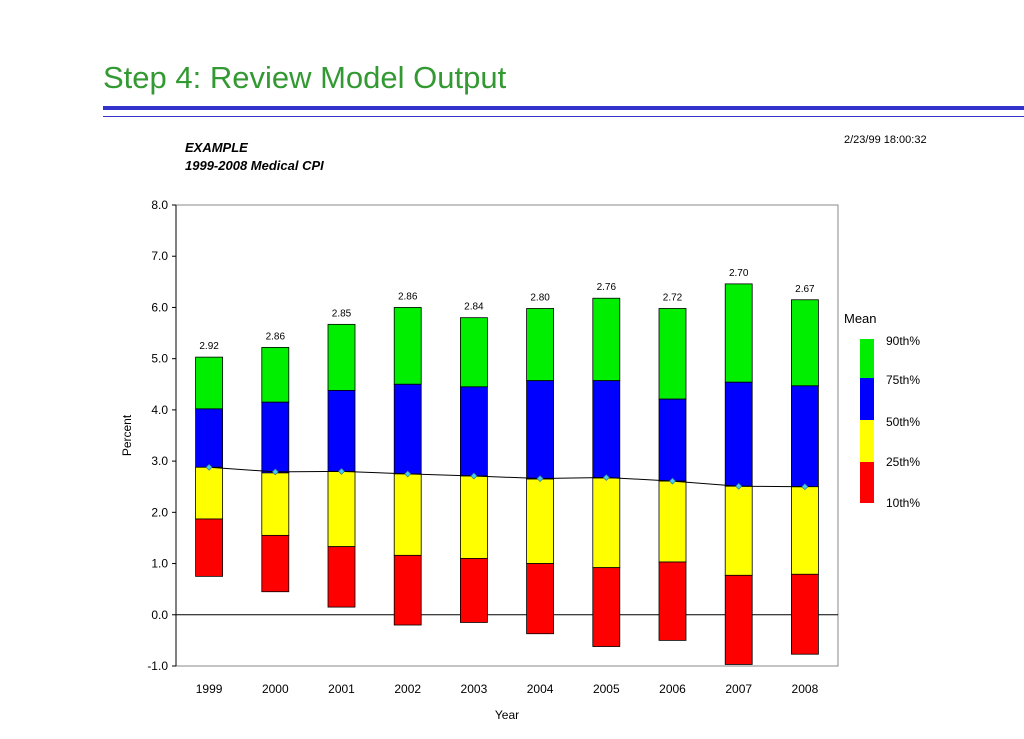 The width and height of the screenshot is (1024, 739). Describe the element at coordinates (159, 256) in the screenshot. I see `y-tick-label: 7.0` at that location.